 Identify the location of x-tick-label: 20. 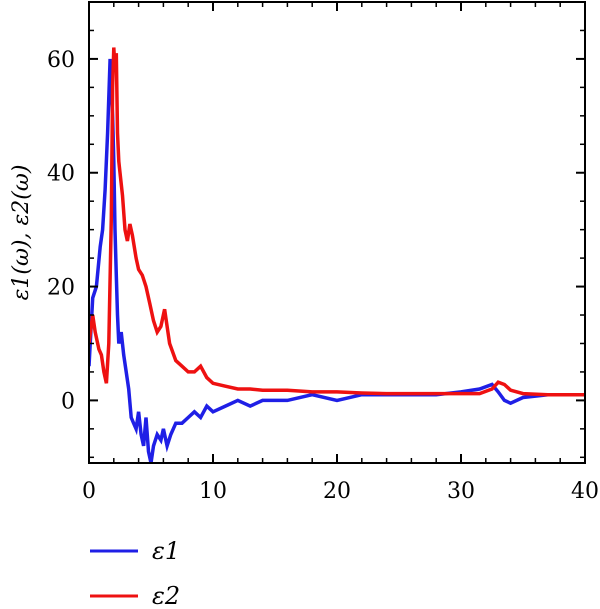
(337, 491).